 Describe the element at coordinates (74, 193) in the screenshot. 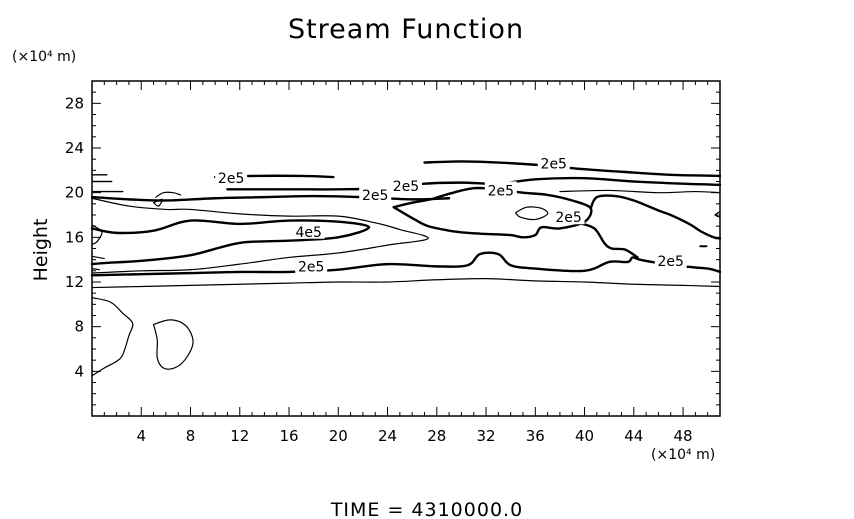

I see `y-tick-label: 20` at that location.